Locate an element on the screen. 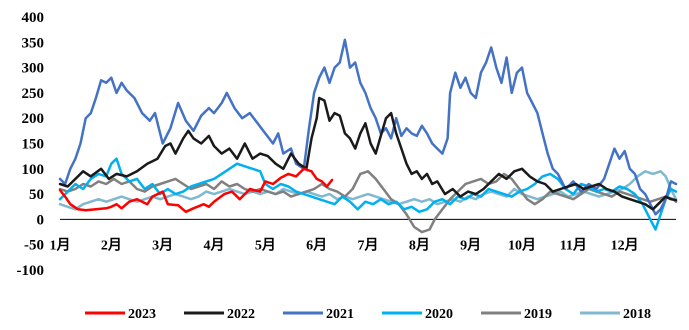  y-tick-label: 400 is located at coordinates (33, 18).